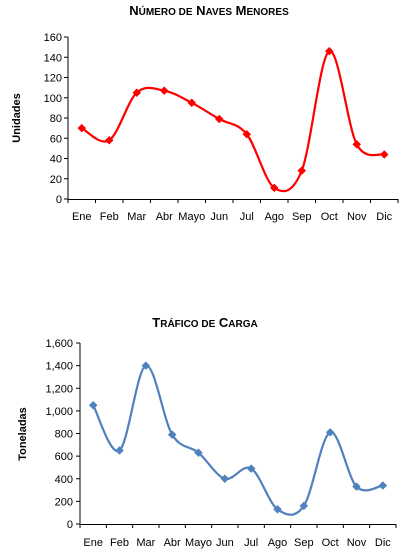 Image resolution: width=407 pixels, height=558 pixels. What do you see at coordinates (56, 119) in the screenshot?
I see `chart-1-y-tick-label: 80` at bounding box center [56, 119].